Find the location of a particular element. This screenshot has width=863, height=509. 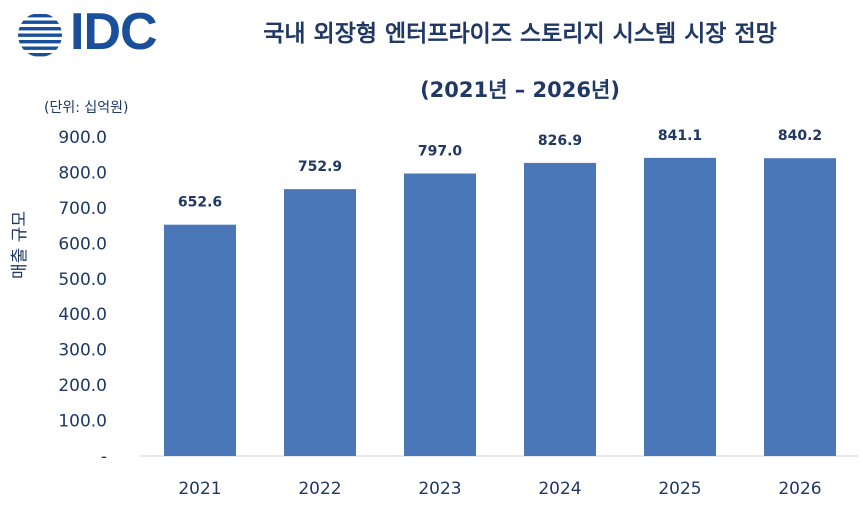

data-label-2023: 797.0 is located at coordinates (440, 152).